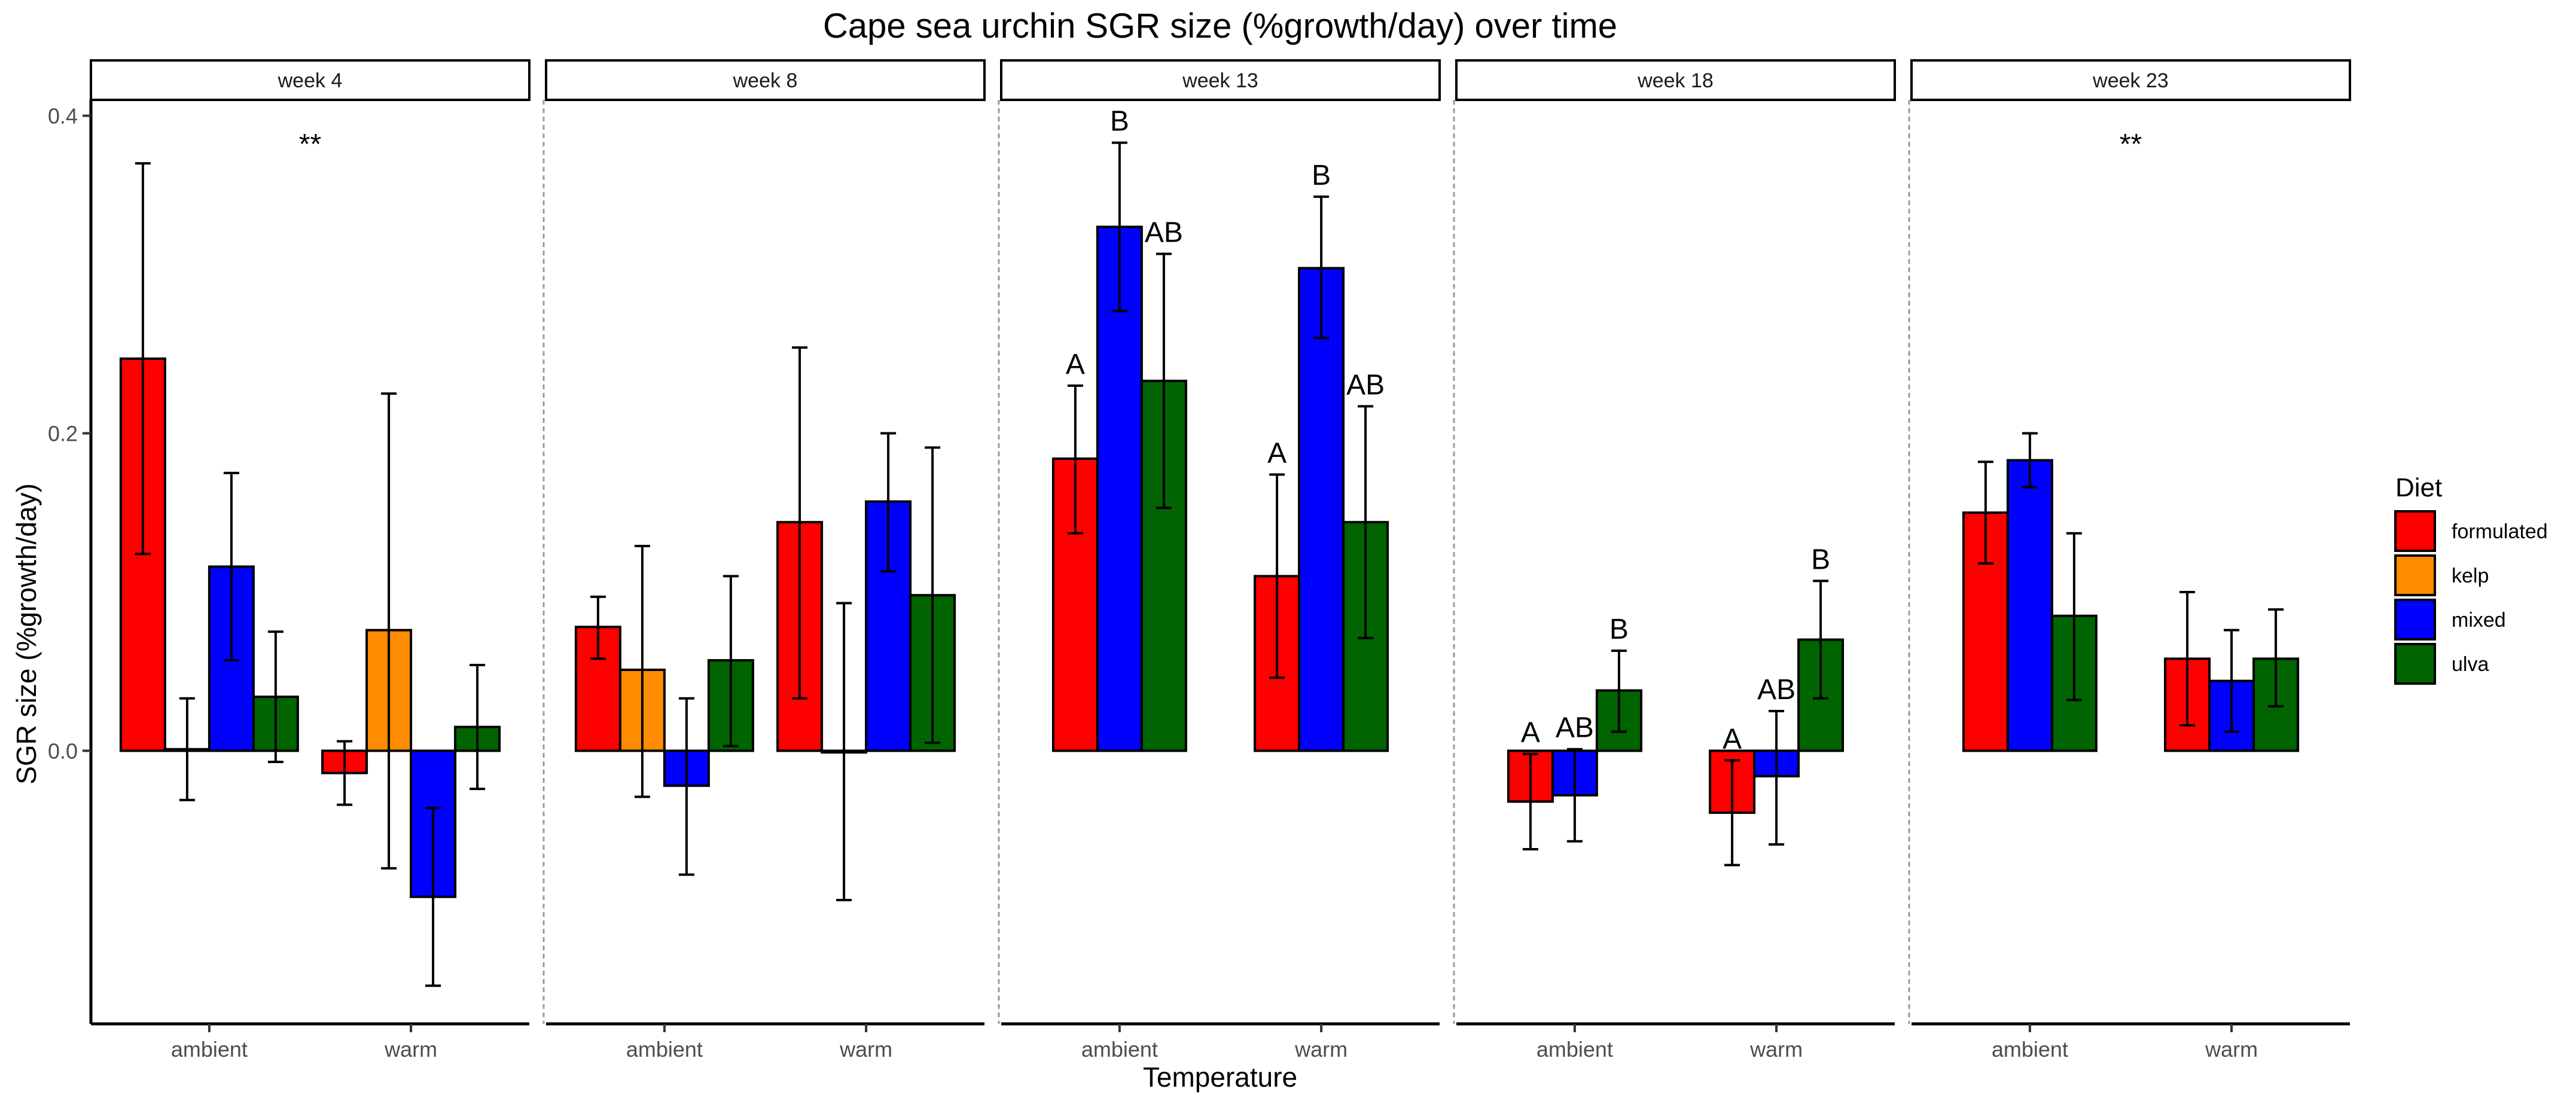 Image resolution: width=2576 pixels, height=1101 pixels. What do you see at coordinates (2471, 576) in the screenshot?
I see `legend-label-kelp: kelp` at bounding box center [2471, 576].